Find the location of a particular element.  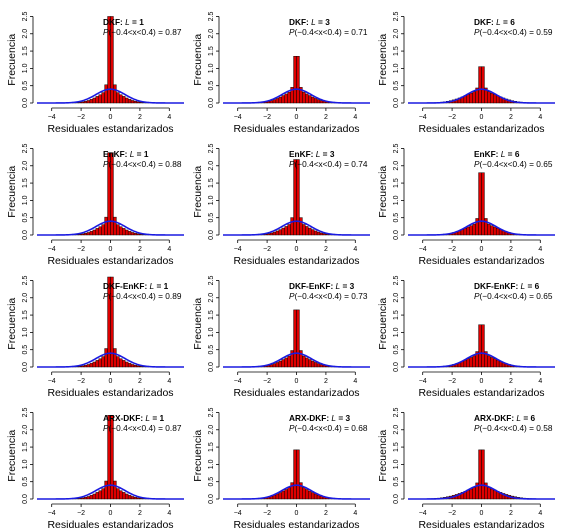

method-annotation: ARX-DKF: L = 3 is located at coordinates (319, 418).